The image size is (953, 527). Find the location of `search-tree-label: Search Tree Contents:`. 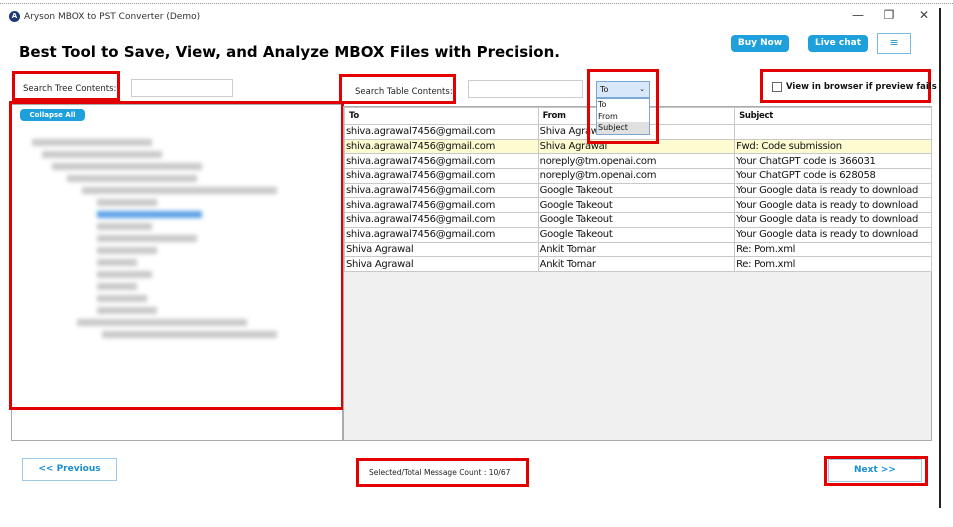

search-tree-label: Search Tree Contents: is located at coordinates (70, 89).